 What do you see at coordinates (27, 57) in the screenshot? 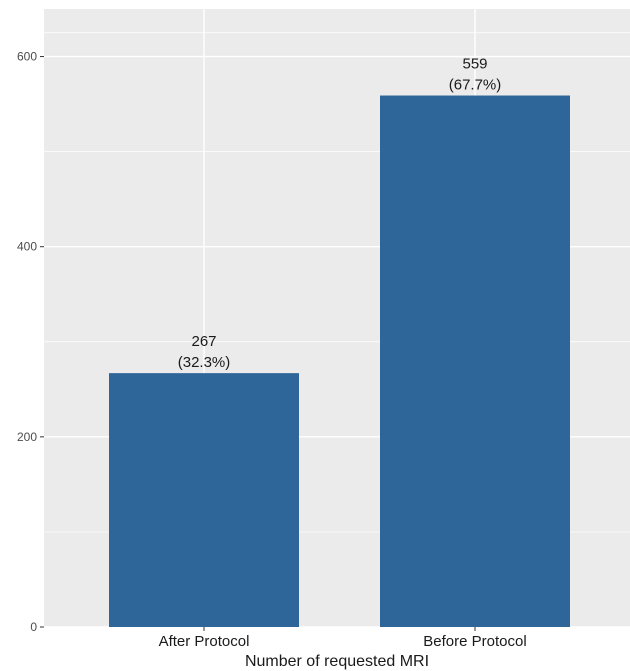
I see `y-tick-label: 600` at bounding box center [27, 57].